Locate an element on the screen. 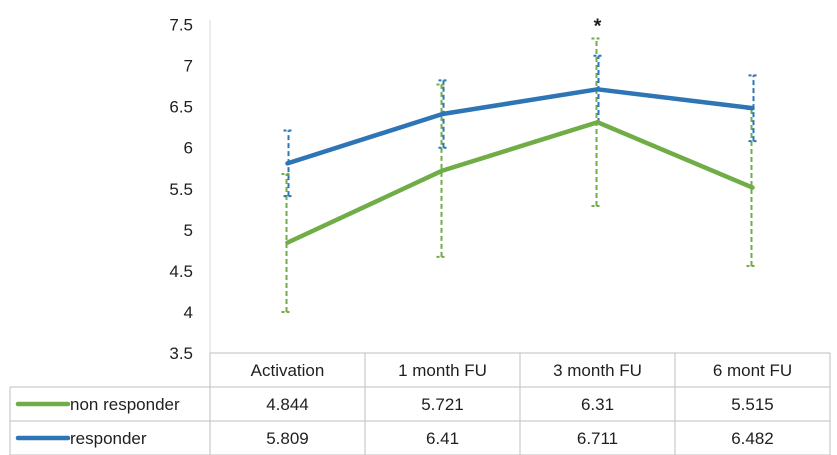  y-tick-label: 7.5 is located at coordinates (181, 25).